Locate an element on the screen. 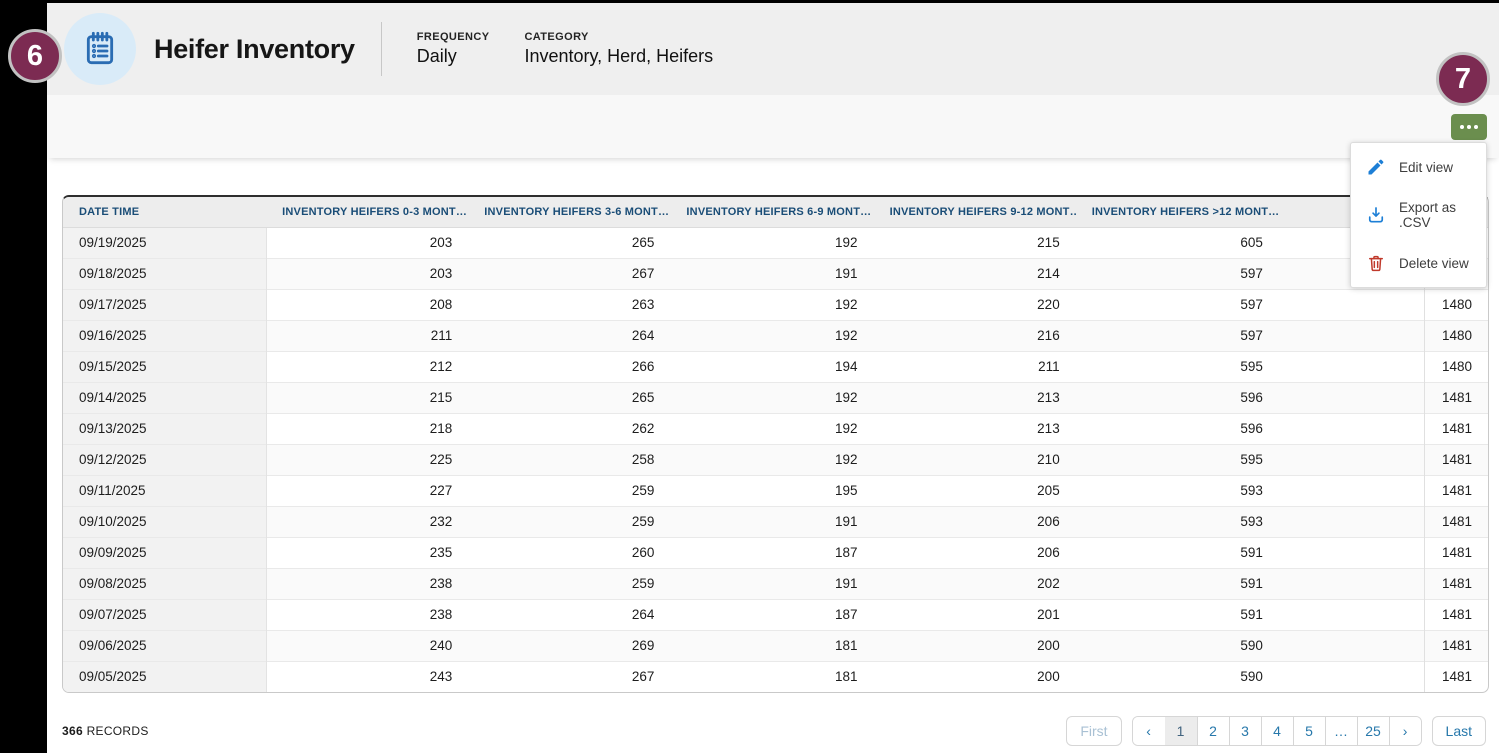 This screenshot has width=1499, height=753. records-label: RECORDS is located at coordinates (117, 731).